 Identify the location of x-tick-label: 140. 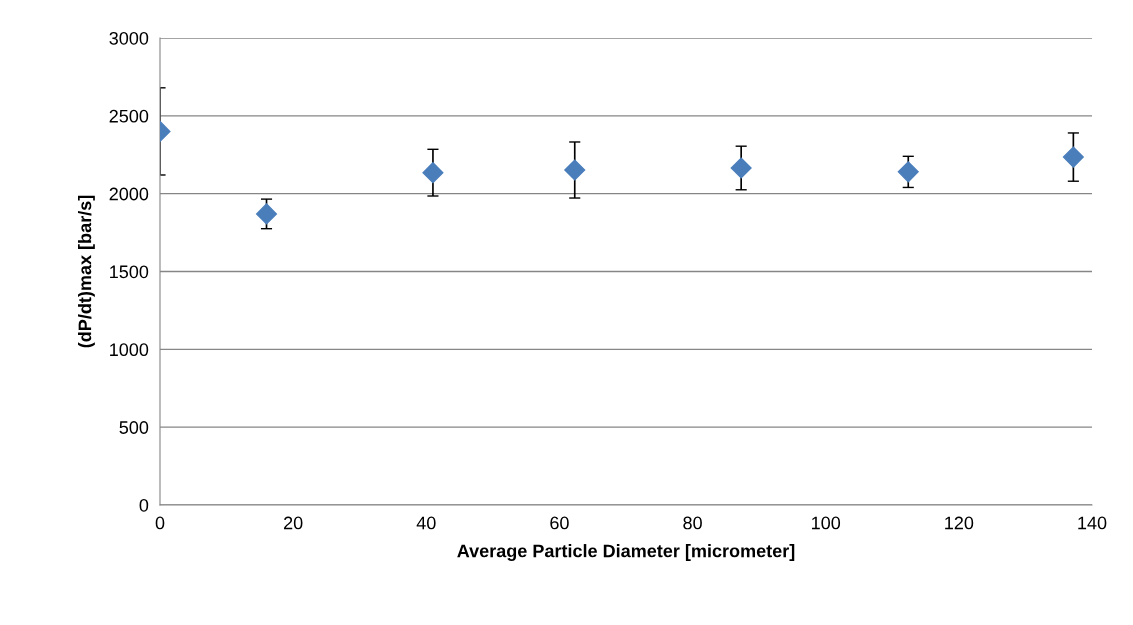
(1092, 523).